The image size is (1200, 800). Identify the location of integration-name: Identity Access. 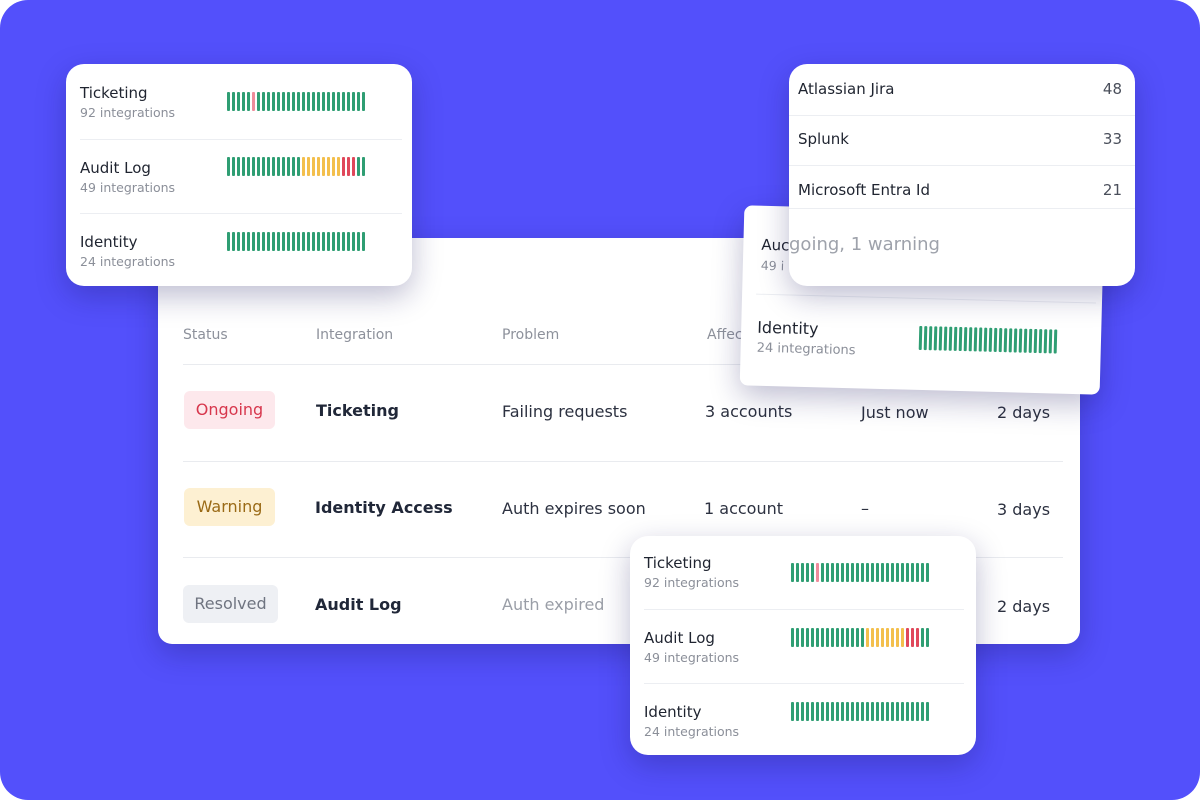
(384, 507).